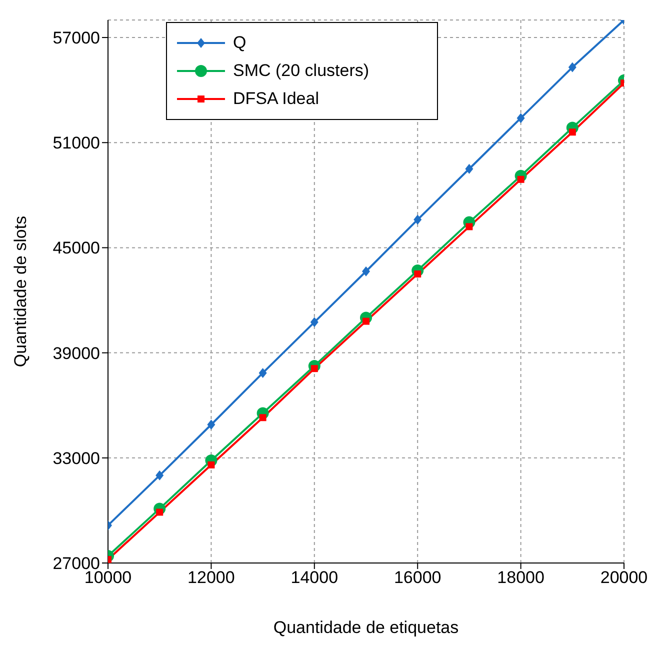 Image resolution: width=662 pixels, height=651 pixels. Describe the element at coordinates (108, 578) in the screenshot. I see `x-tick-label: 10000` at that location.